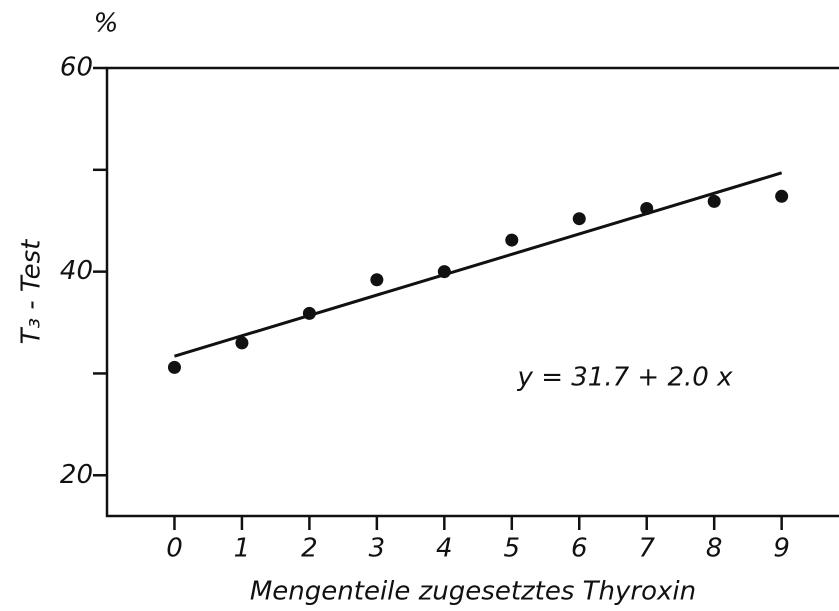 This screenshot has height=611, width=839. I want to click on x-tick-label: 9, so click(781, 549).